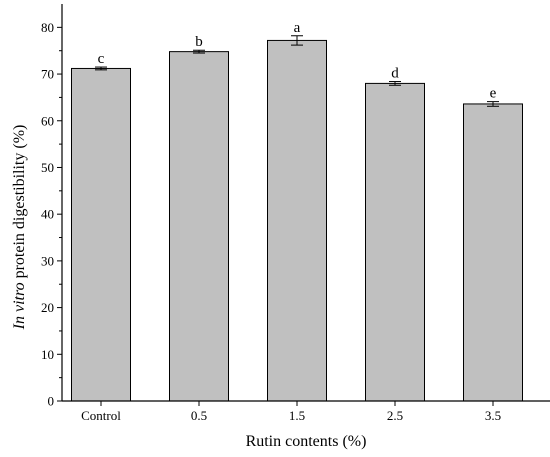 Image resolution: width=550 pixels, height=457 pixels. What do you see at coordinates (493, 104) in the screenshot?
I see `error-bar-3.5` at bounding box center [493, 104].